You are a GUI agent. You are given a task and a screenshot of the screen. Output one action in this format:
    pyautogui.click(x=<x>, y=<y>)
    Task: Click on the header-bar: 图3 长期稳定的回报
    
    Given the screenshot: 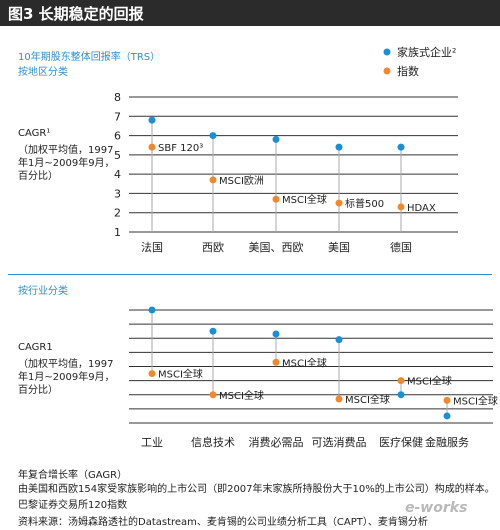 What is the action you would take?
    pyautogui.click(x=250, y=13)
    